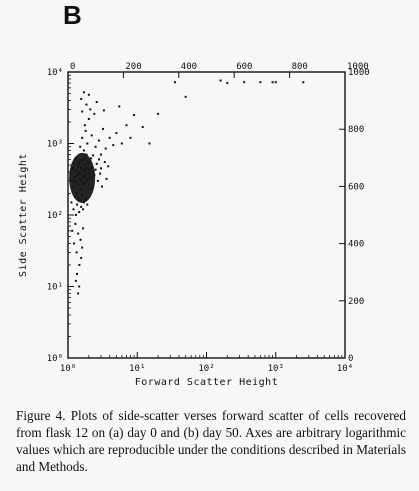  I want to click on right-tick-label: 1000, so click(359, 73).